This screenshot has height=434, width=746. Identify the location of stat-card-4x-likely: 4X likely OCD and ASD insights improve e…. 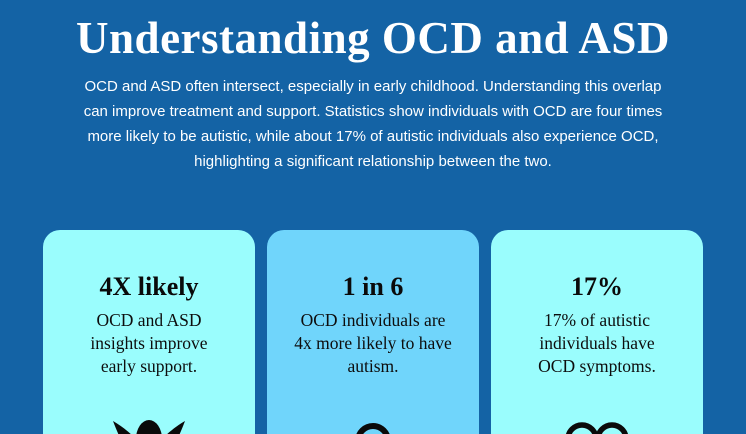
(149, 332).